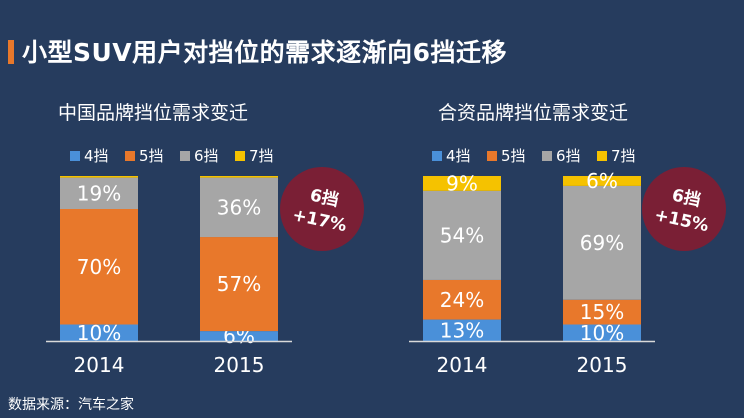  I want to click on data-label-5-2015-domestic: 57%, so click(239, 284).